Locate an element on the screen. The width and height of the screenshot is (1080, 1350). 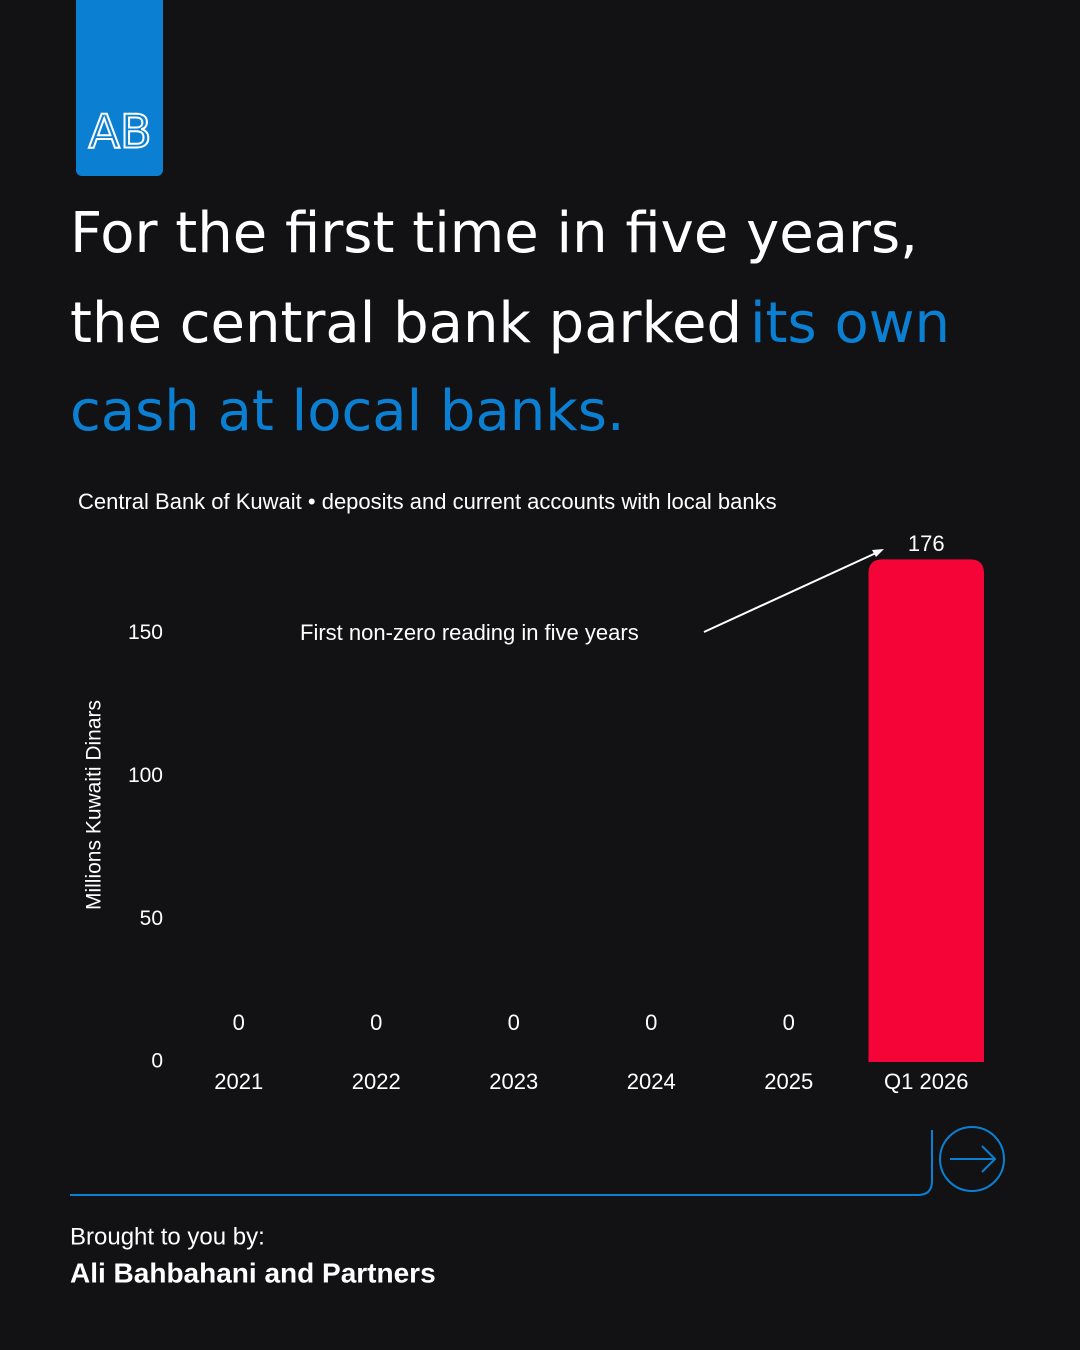
x-tick-label: 2021 is located at coordinates (238, 1081).